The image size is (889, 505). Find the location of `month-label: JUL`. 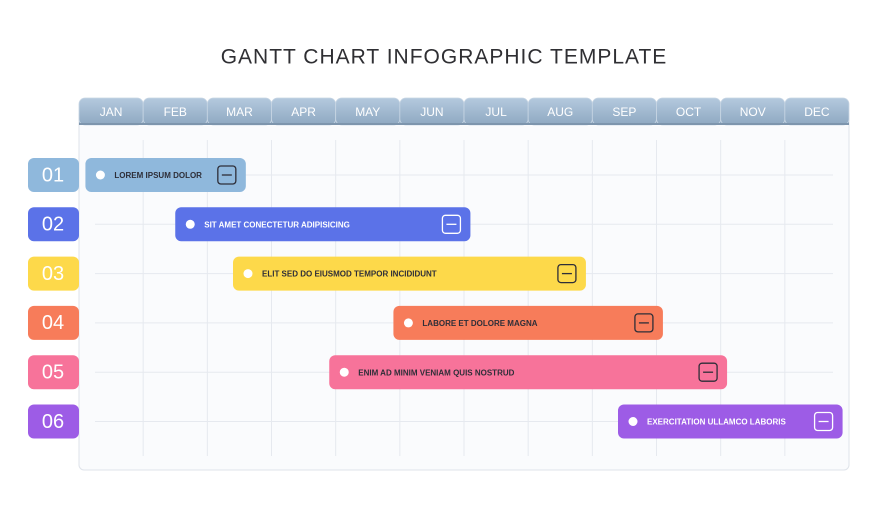

month-label: JUL is located at coordinates (496, 112).